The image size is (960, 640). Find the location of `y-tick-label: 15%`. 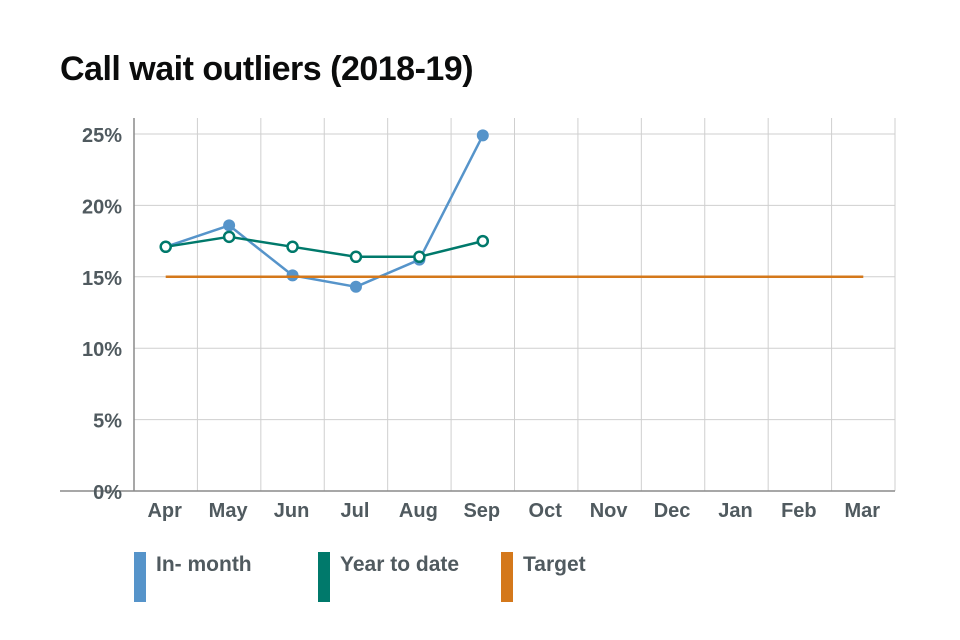

y-tick-label: 15% is located at coordinates (102, 279).